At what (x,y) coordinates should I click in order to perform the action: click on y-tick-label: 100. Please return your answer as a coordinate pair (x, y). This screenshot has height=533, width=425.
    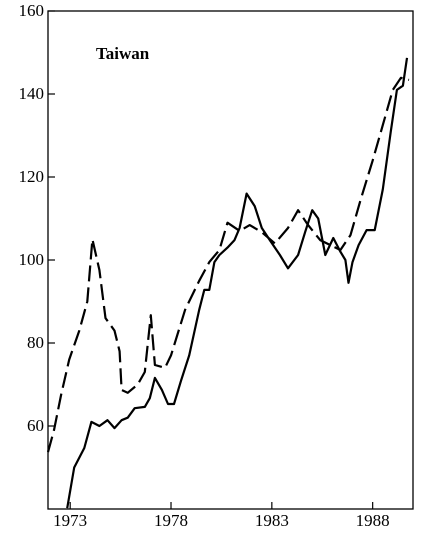
    Looking at the image, I should click on (32, 259).